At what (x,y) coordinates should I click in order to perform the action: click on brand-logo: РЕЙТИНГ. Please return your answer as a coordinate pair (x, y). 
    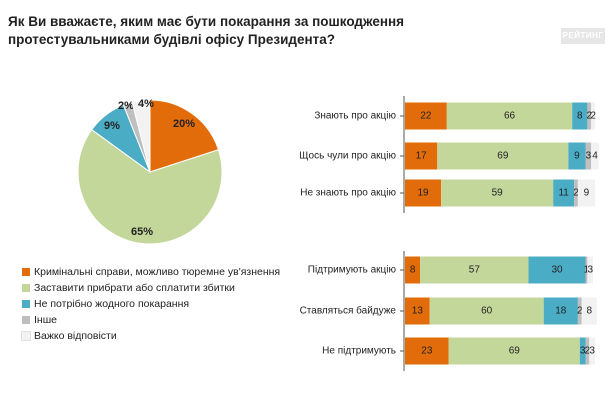
    Looking at the image, I should click on (583, 36).